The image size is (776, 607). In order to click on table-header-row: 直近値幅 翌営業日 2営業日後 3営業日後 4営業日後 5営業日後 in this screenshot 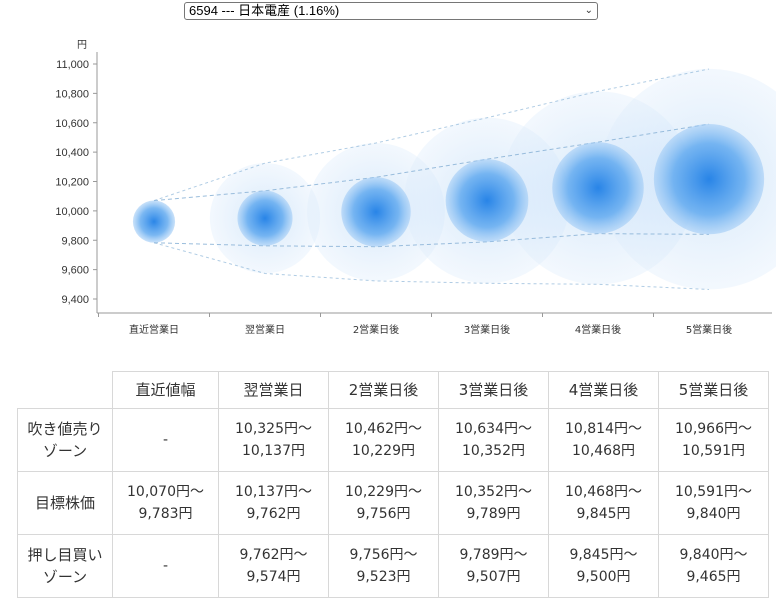, I will do `click(393, 390)`.